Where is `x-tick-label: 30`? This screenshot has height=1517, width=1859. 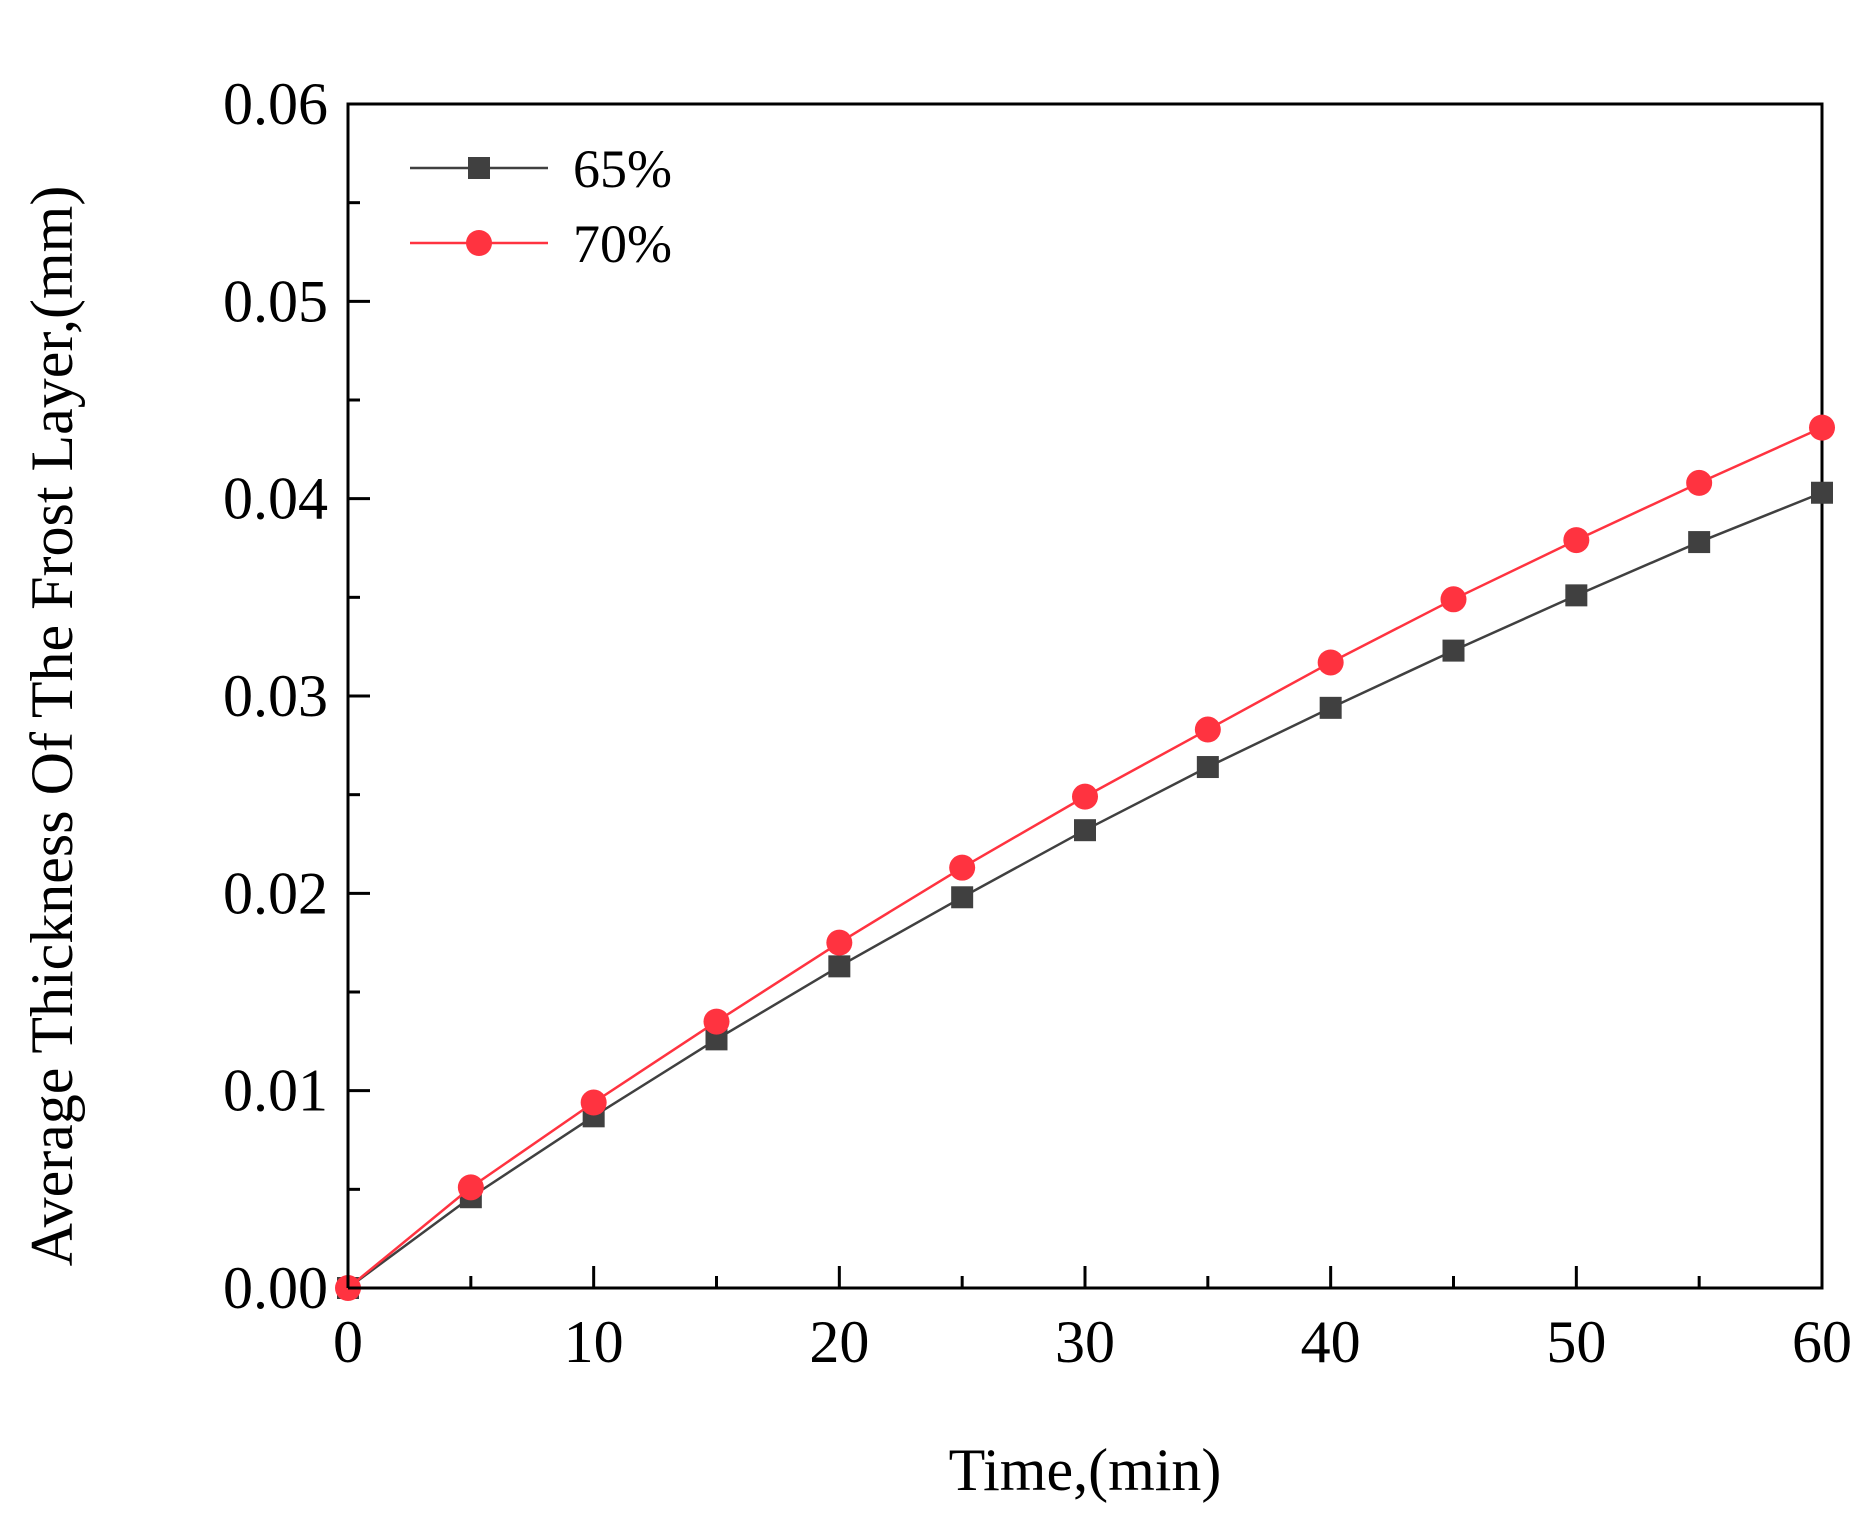 x-tick-label: 30 is located at coordinates (1085, 1342).